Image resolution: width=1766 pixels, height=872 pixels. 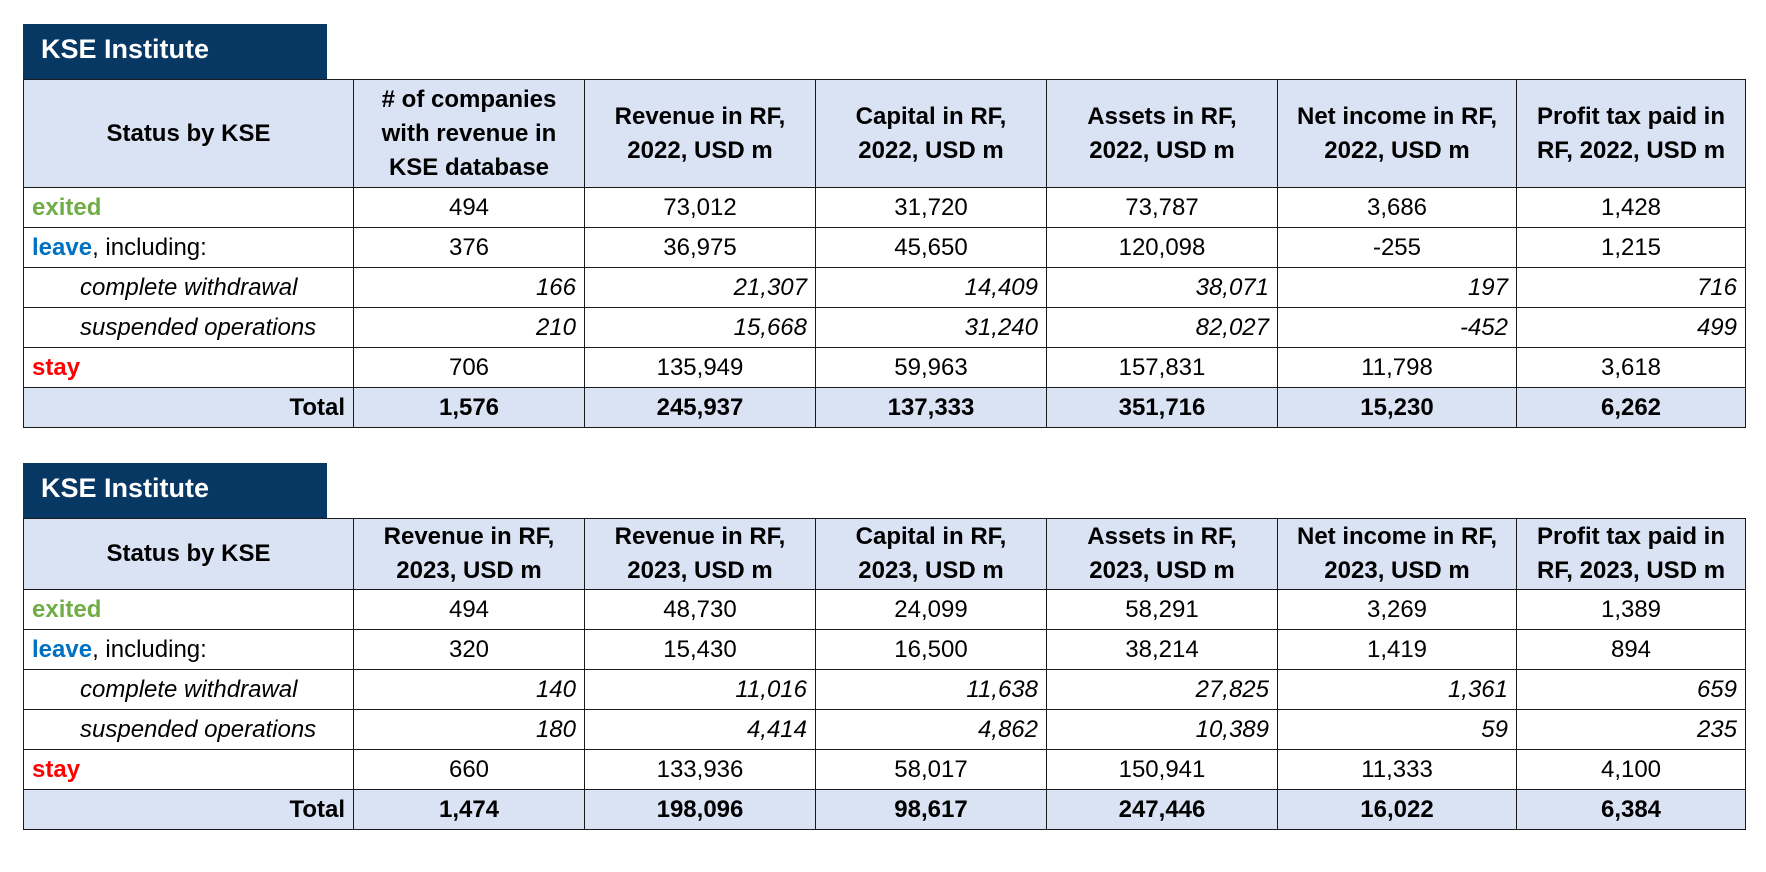 I want to click on value-cell: 10,389, so click(x=1162, y=729).